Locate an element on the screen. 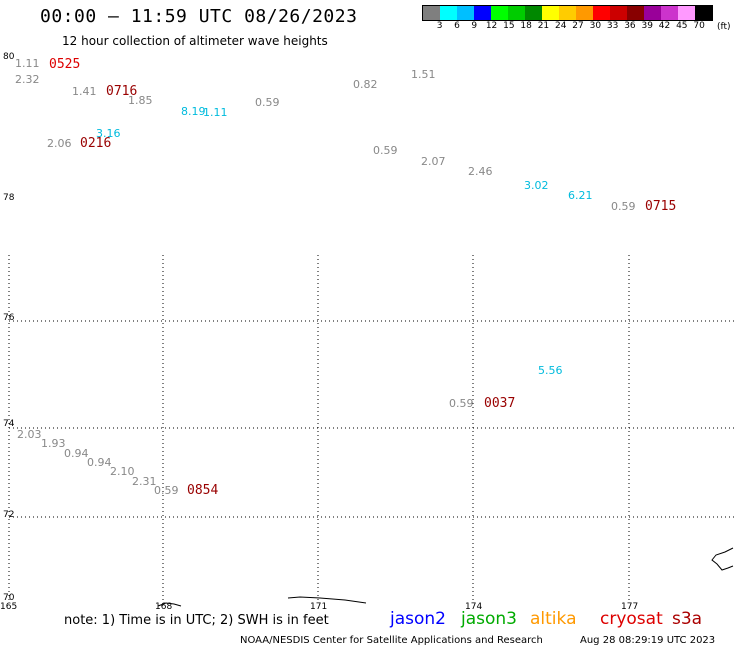  longitude-label: 177 is located at coordinates (629, 607).